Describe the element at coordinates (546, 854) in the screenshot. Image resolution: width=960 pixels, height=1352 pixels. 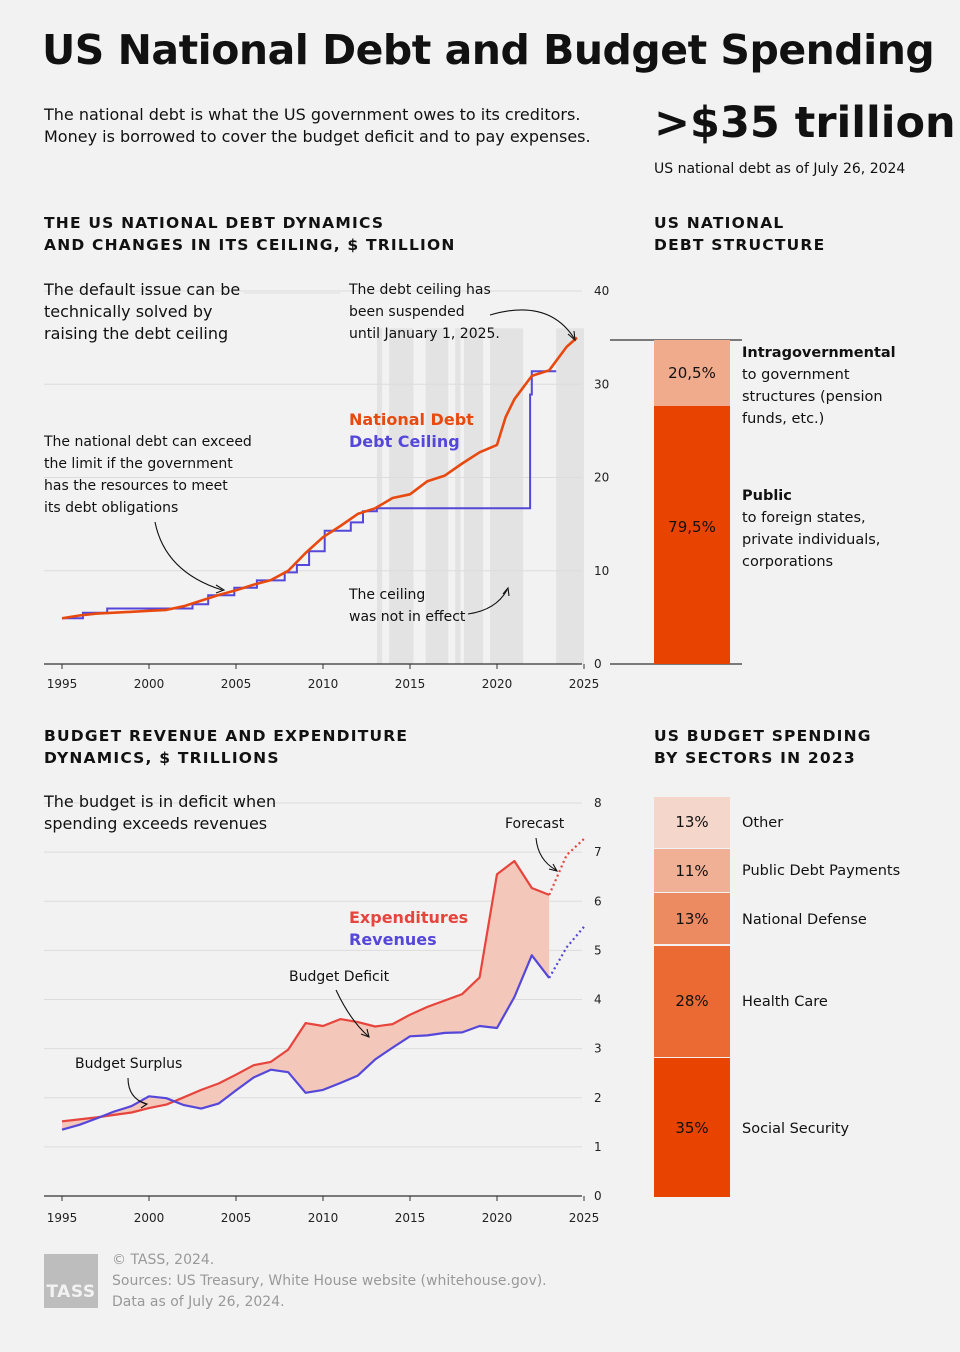
I see `annotation-arrow-forecast` at that location.